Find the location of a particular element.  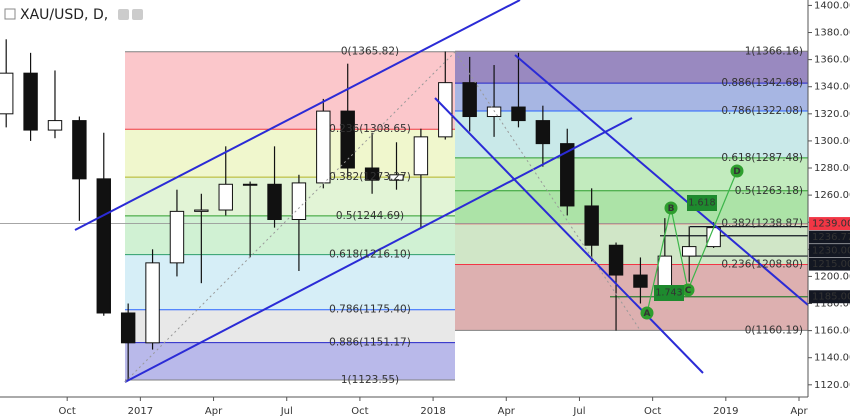

fib-label: 0.382(1238.87) is located at coordinates (762, 224).